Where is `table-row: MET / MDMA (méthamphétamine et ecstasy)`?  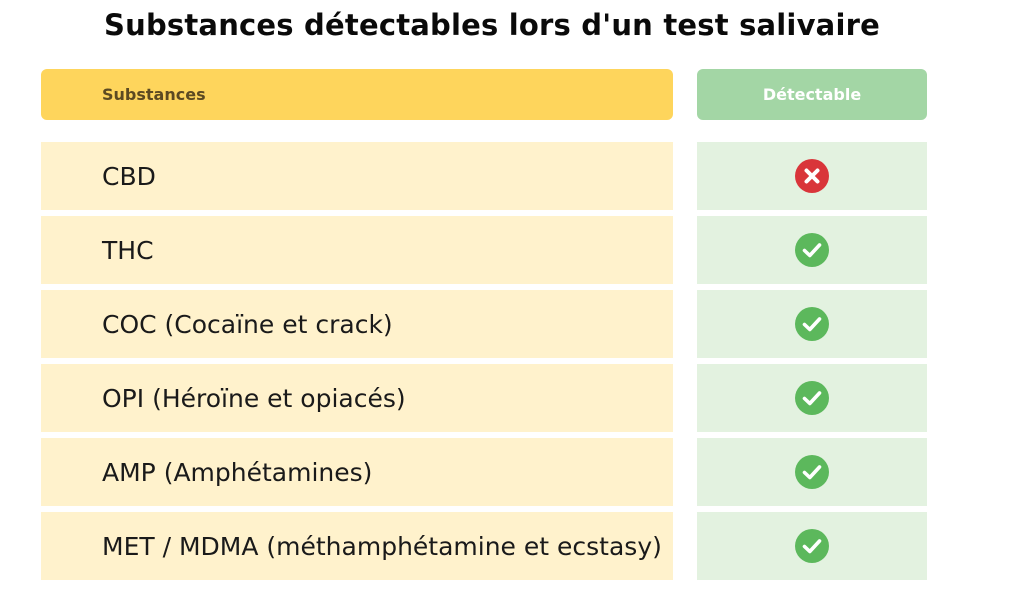 table-row: MET / MDMA (méthamphétamine et ecstasy) is located at coordinates (512, 546).